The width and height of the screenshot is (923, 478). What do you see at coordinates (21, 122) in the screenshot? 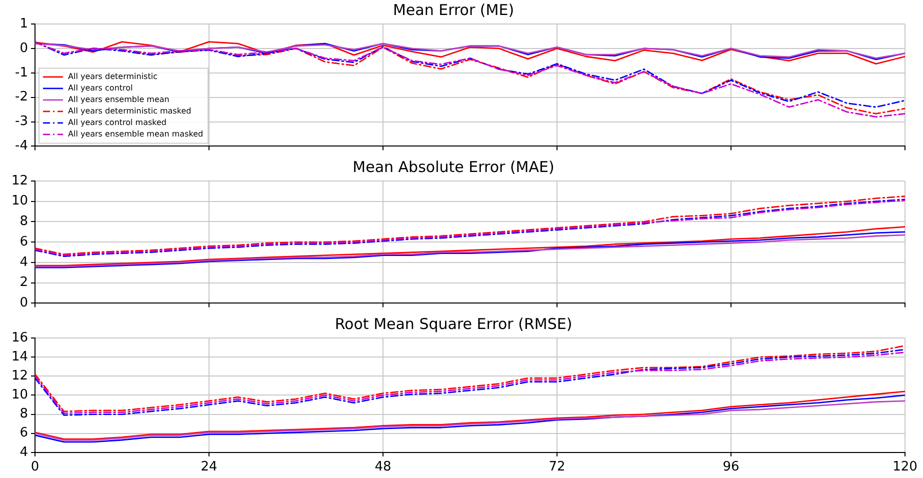
I see `y-tick-label: -3` at bounding box center [21, 122].